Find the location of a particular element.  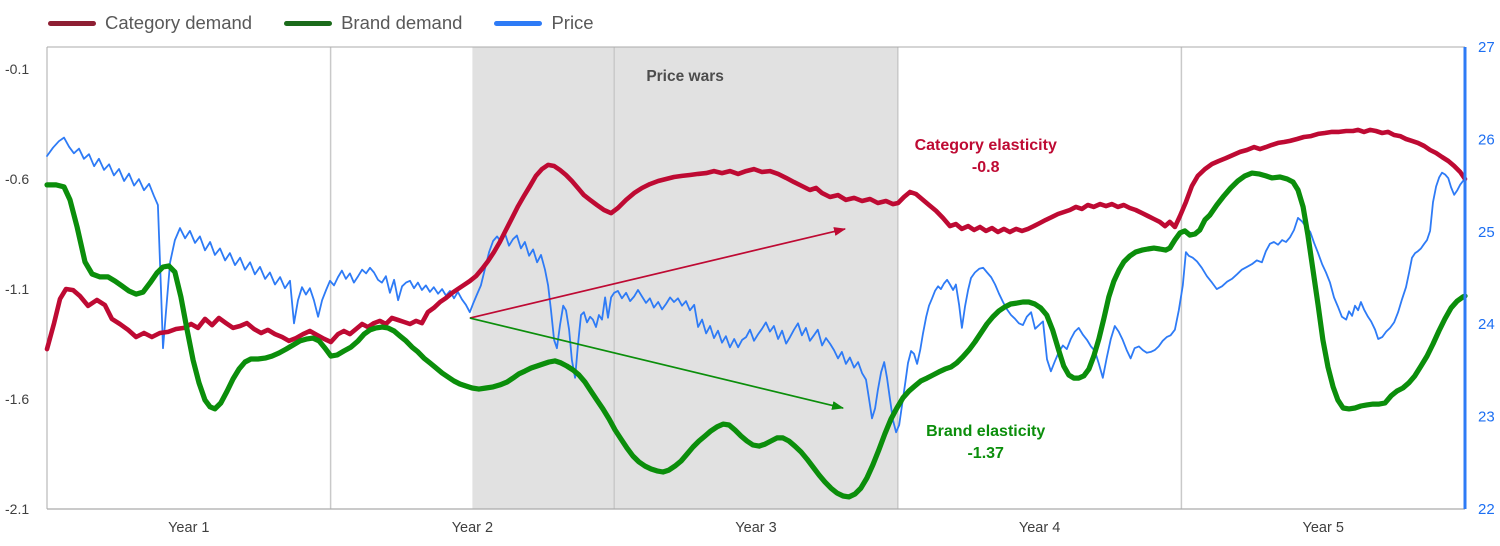

left-axis-tick: -0.6 is located at coordinates (17, 179).